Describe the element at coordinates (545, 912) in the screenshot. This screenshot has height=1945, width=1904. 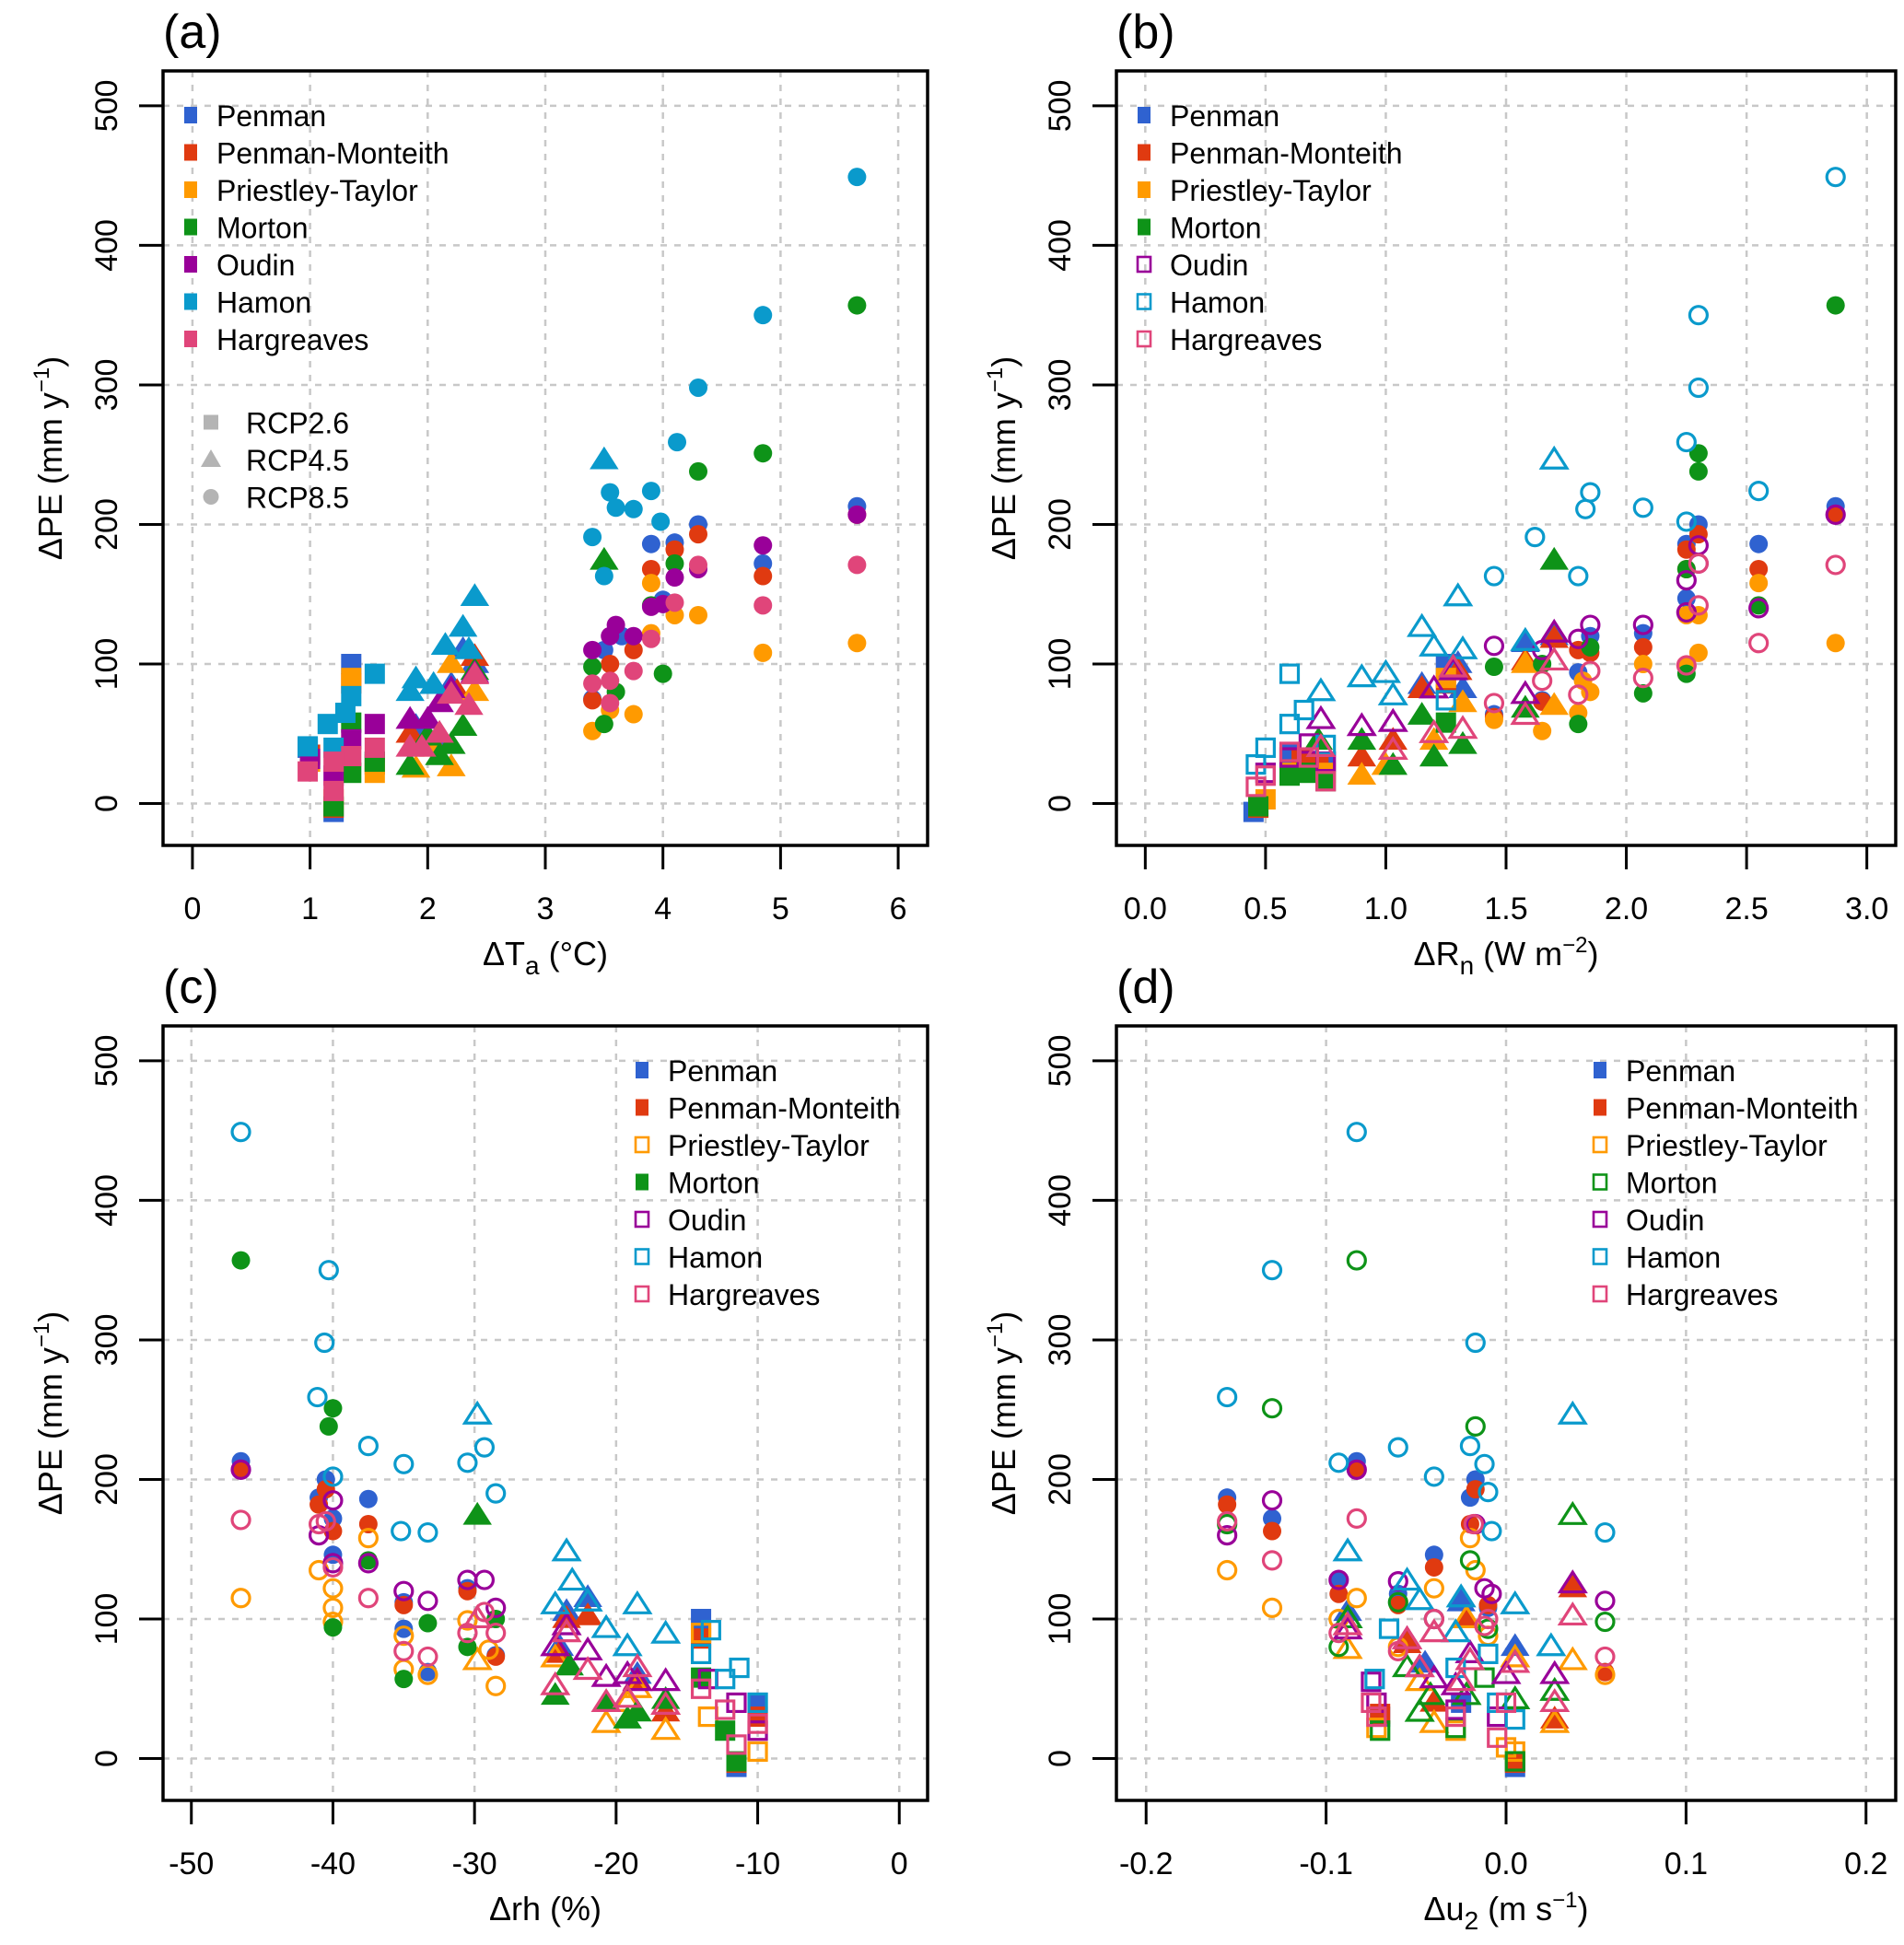
I see `x-axis: 0 1 2 3 4 5 6 ΔTa (°C)` at that location.